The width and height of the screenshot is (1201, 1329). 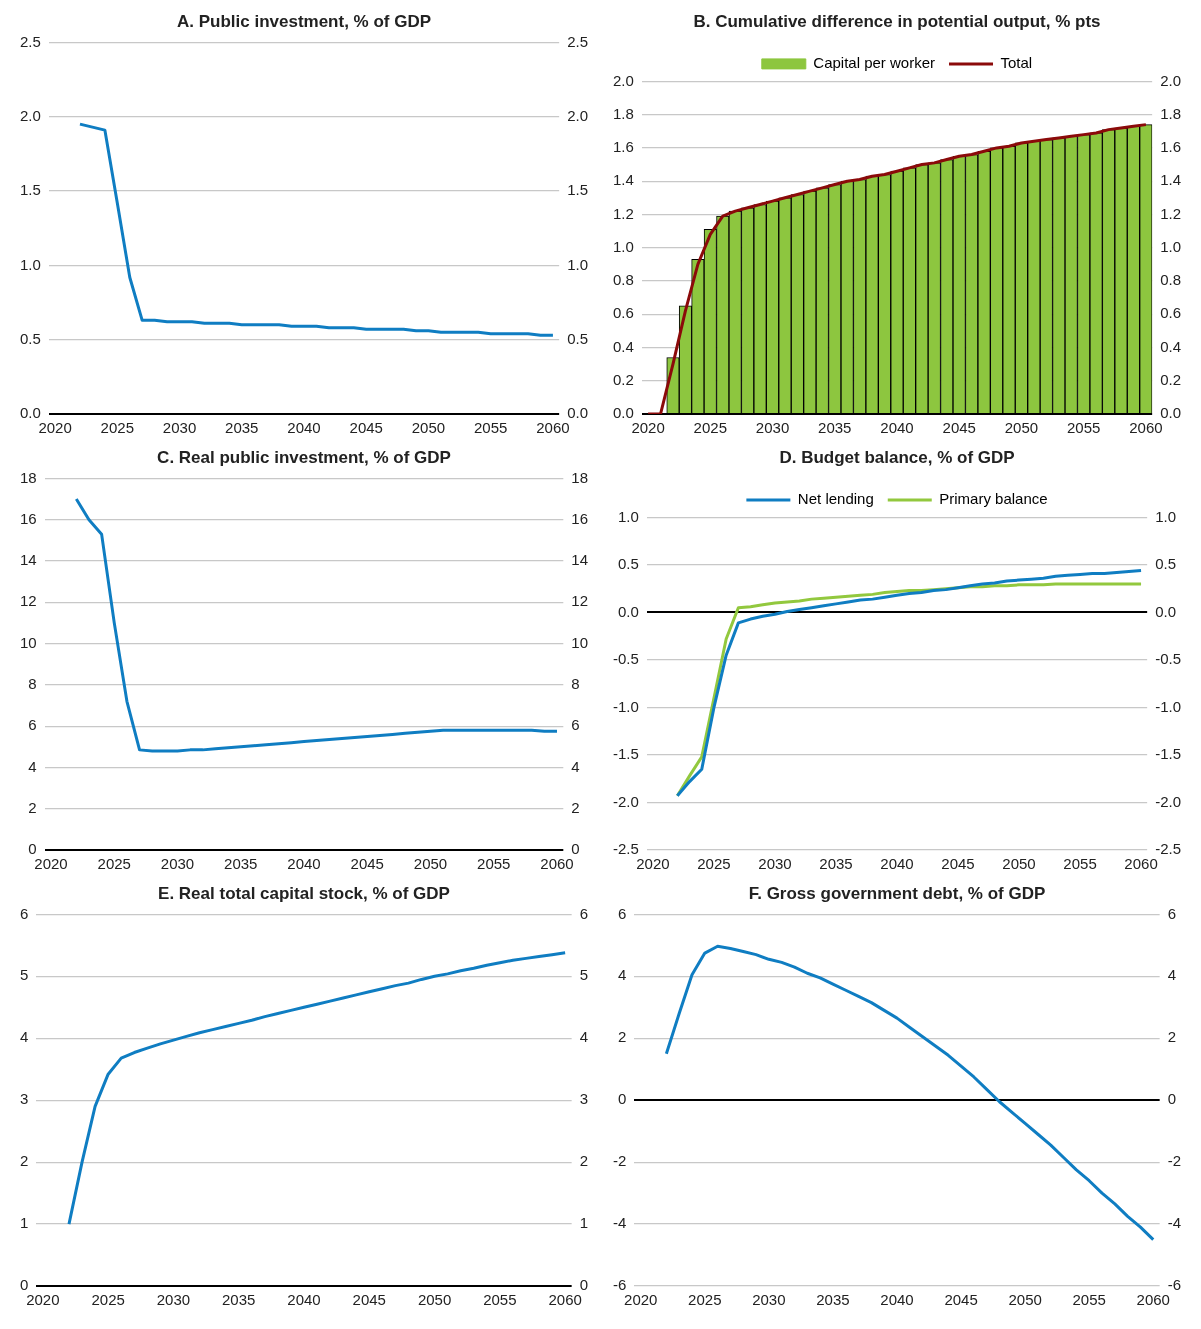 I want to click on y2-tick-label: 4, so click(x=1172, y=975).